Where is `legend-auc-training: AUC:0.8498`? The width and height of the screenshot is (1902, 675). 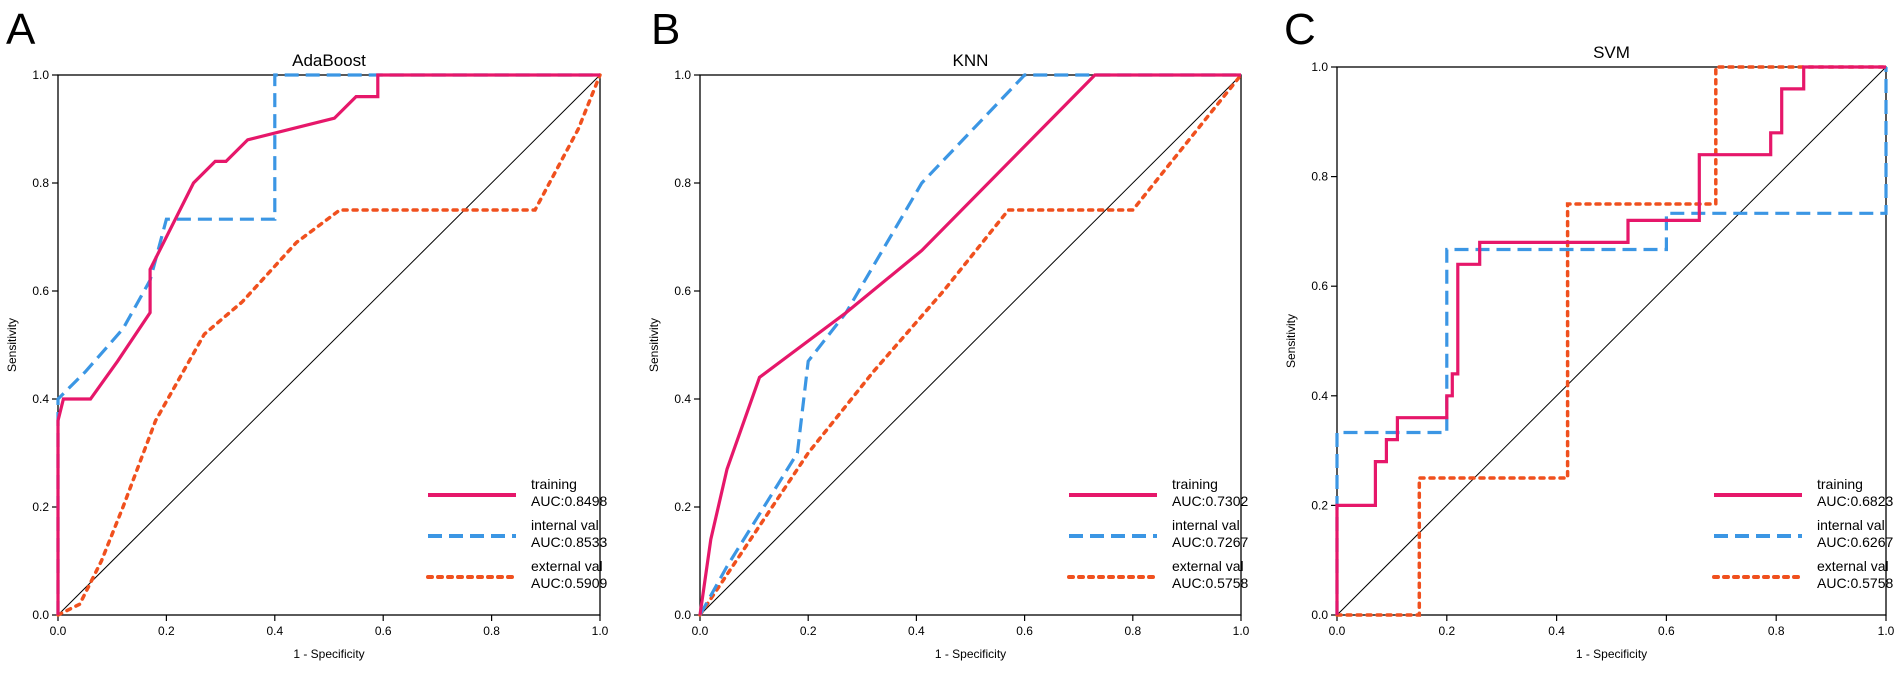 legend-auc-training: AUC:0.8498 is located at coordinates (569, 501).